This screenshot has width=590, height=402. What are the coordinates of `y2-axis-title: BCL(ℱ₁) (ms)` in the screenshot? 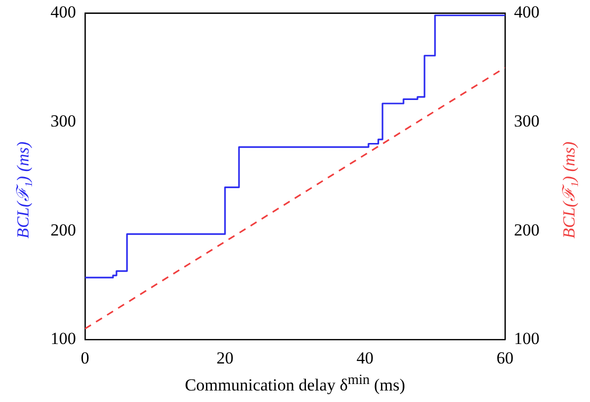 It's located at (569, 190).